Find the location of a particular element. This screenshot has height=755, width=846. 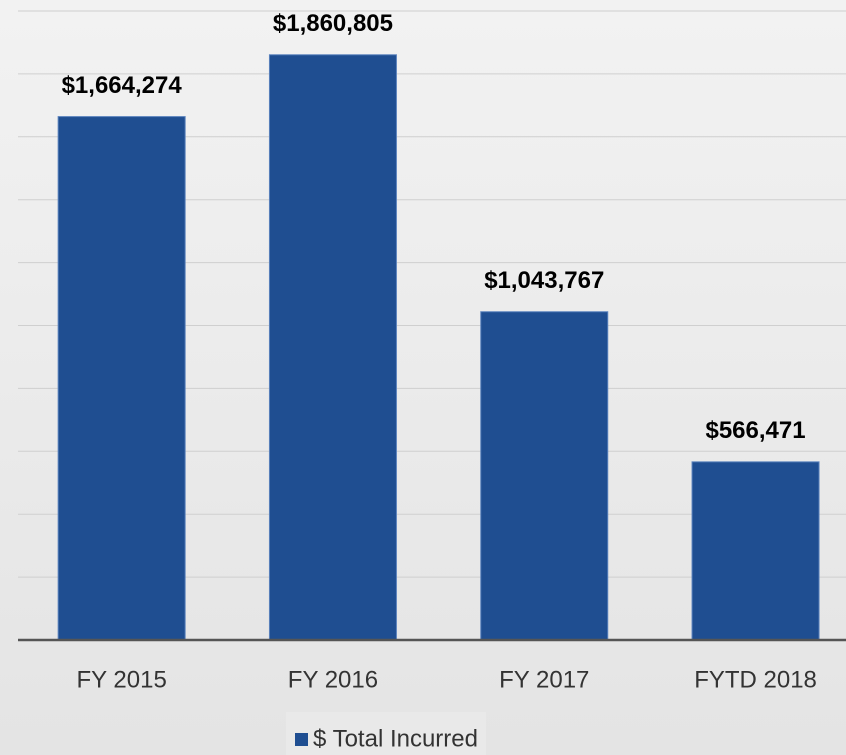

legend-label: $ Total Incurred is located at coordinates (395, 738).